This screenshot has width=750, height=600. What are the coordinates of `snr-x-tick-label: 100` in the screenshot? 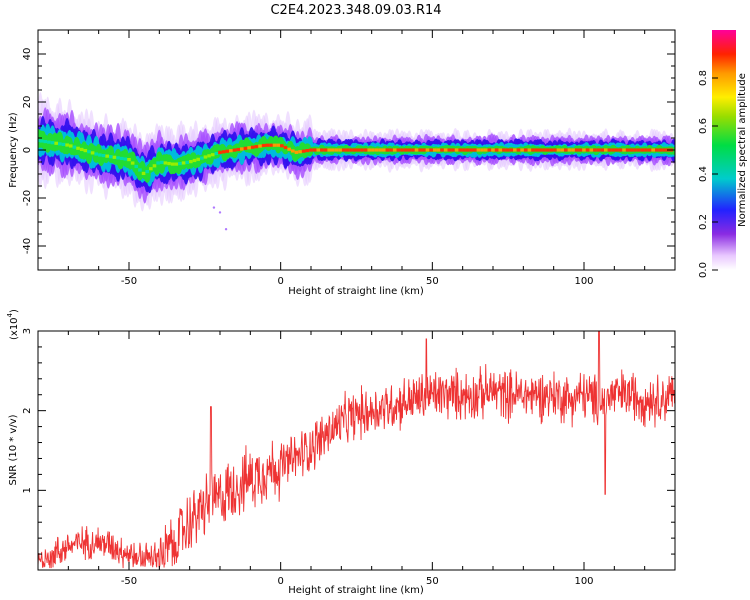 It's located at (583, 581).